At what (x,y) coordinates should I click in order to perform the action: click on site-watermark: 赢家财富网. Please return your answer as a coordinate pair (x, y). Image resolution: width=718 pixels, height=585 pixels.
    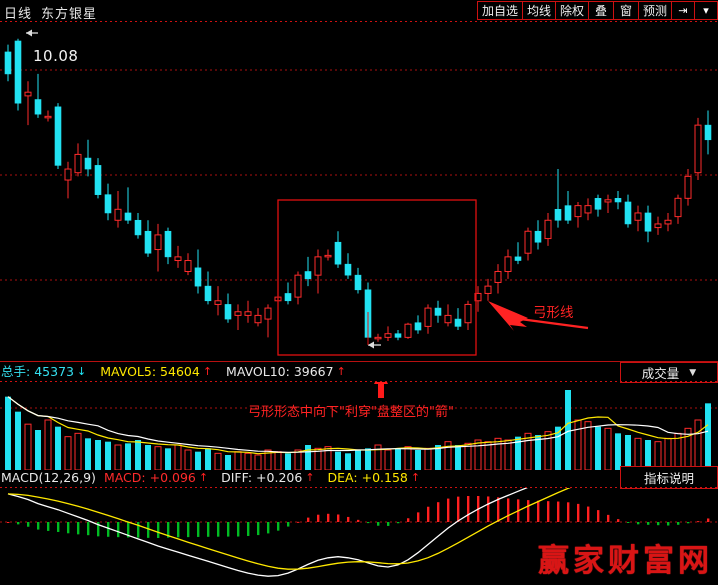
    Looking at the image, I should click on (625, 561).